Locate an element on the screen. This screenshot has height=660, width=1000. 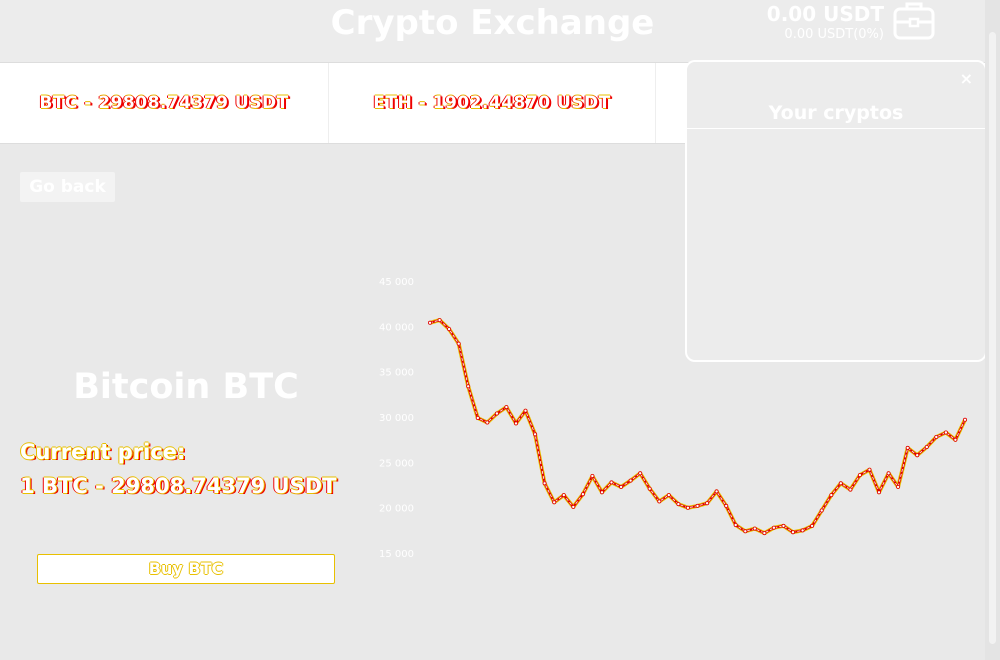
scrollbar-thumb is located at coordinates (992, 338).